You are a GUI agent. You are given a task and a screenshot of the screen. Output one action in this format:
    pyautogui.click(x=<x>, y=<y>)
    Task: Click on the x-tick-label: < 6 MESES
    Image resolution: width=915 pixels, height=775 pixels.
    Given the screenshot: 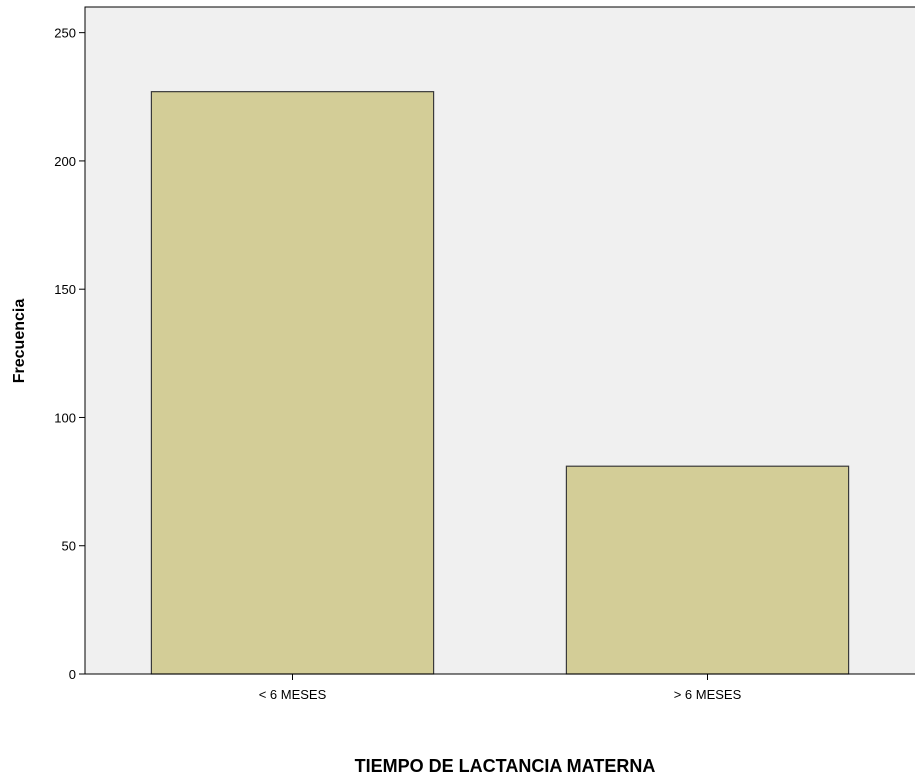 What is the action you would take?
    pyautogui.click(x=293, y=694)
    